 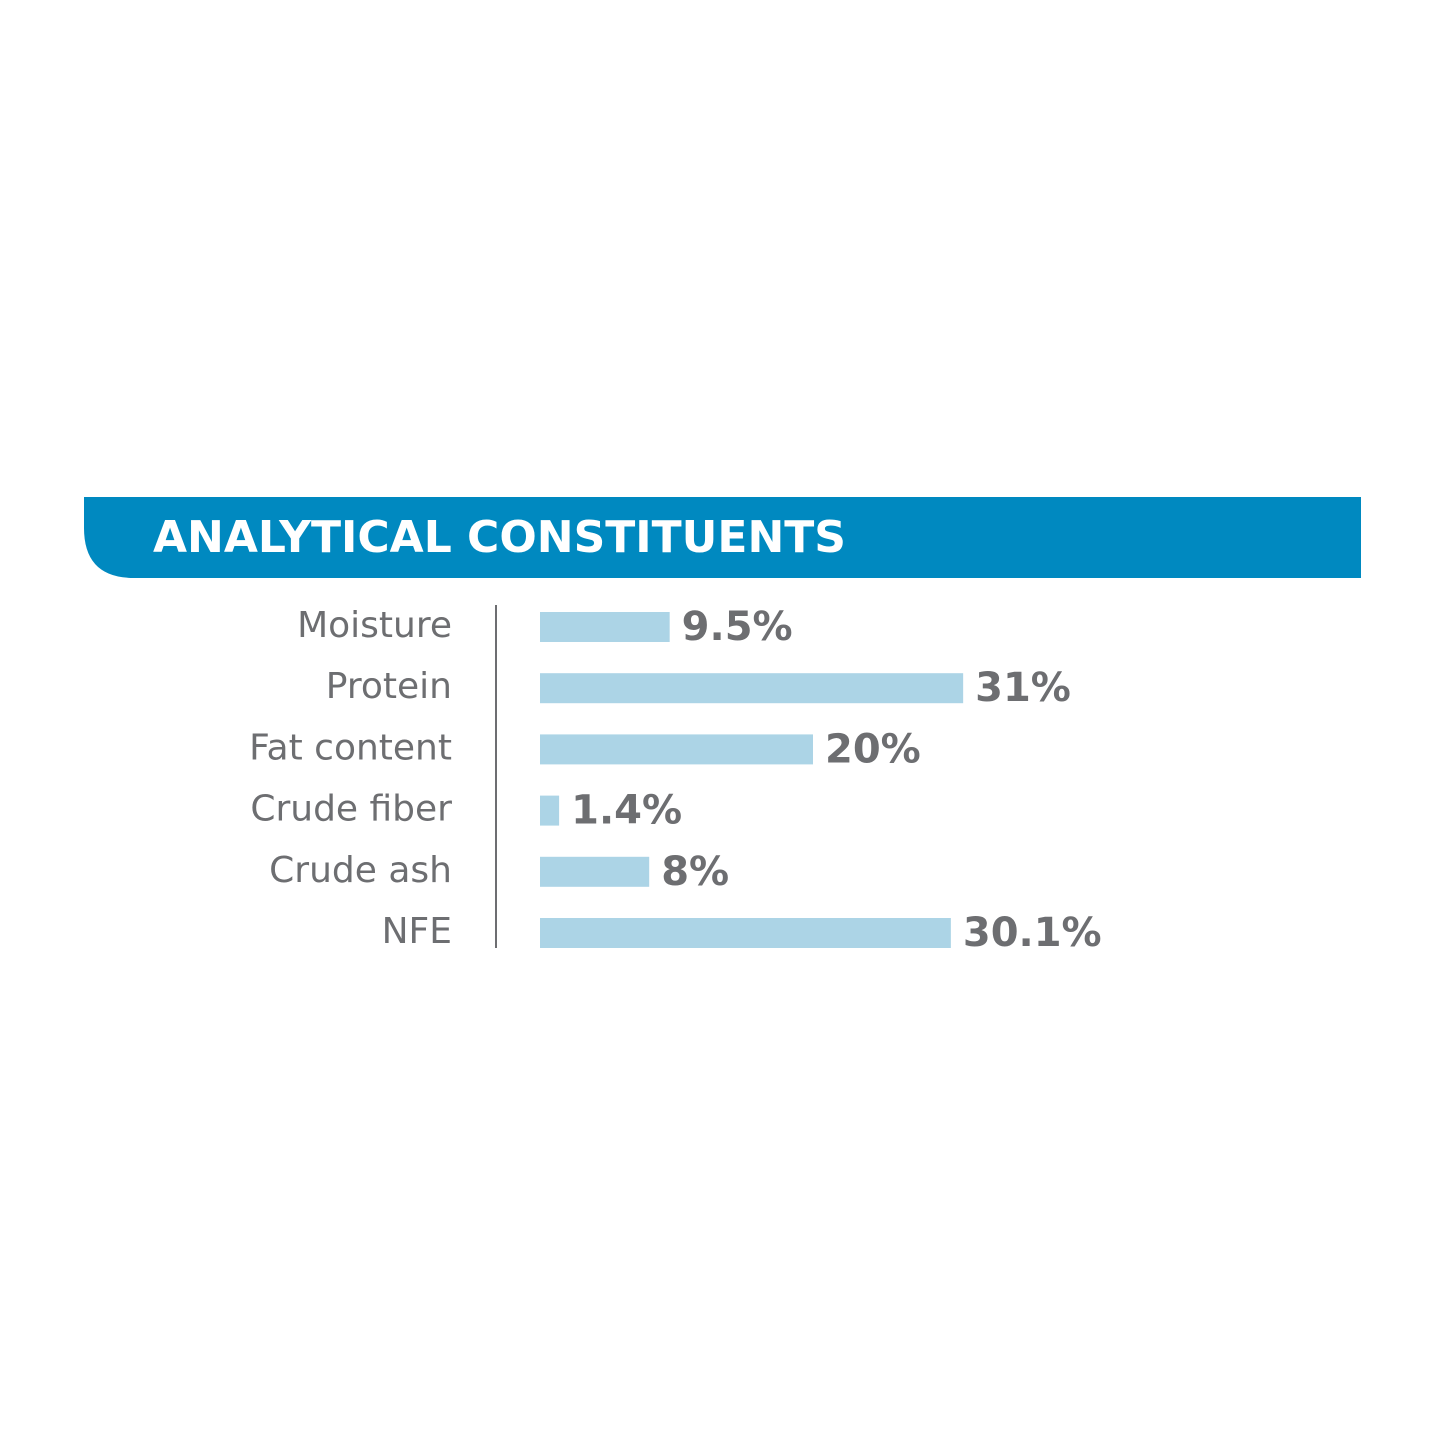 What do you see at coordinates (695, 872) in the screenshot?
I see `value-label: 8%` at bounding box center [695, 872].